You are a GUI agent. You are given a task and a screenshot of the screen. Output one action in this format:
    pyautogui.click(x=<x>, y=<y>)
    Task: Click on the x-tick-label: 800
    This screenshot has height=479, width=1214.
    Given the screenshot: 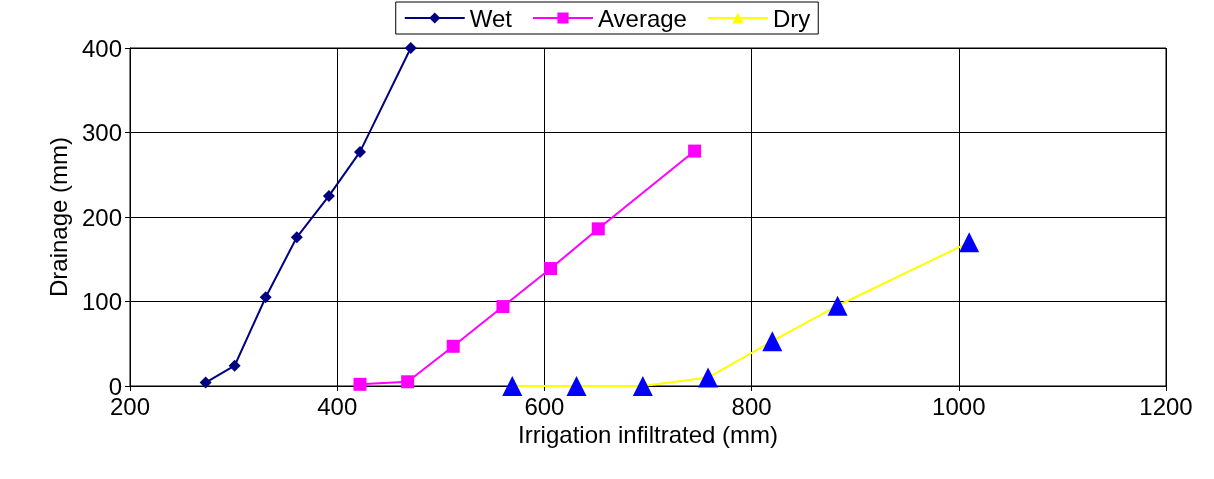 What is the action you would take?
    pyautogui.click(x=751, y=406)
    